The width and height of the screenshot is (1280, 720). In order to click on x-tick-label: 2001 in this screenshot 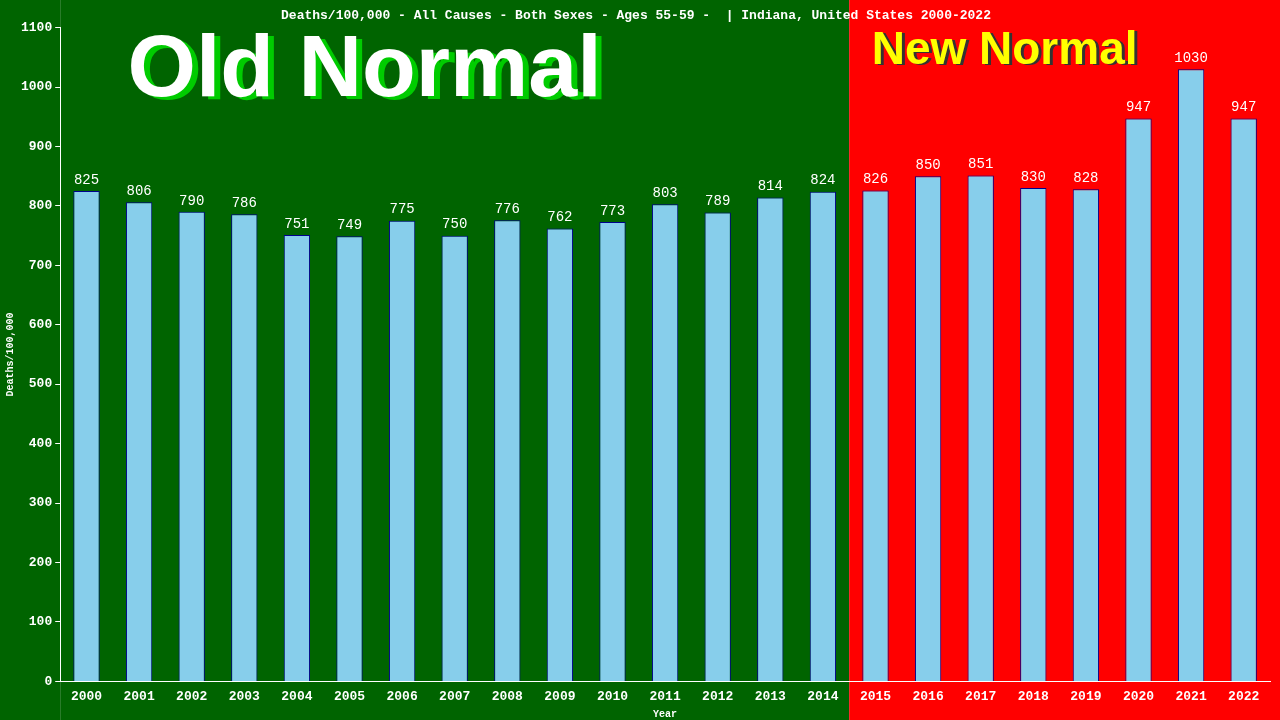, I will do `click(139, 697)`.